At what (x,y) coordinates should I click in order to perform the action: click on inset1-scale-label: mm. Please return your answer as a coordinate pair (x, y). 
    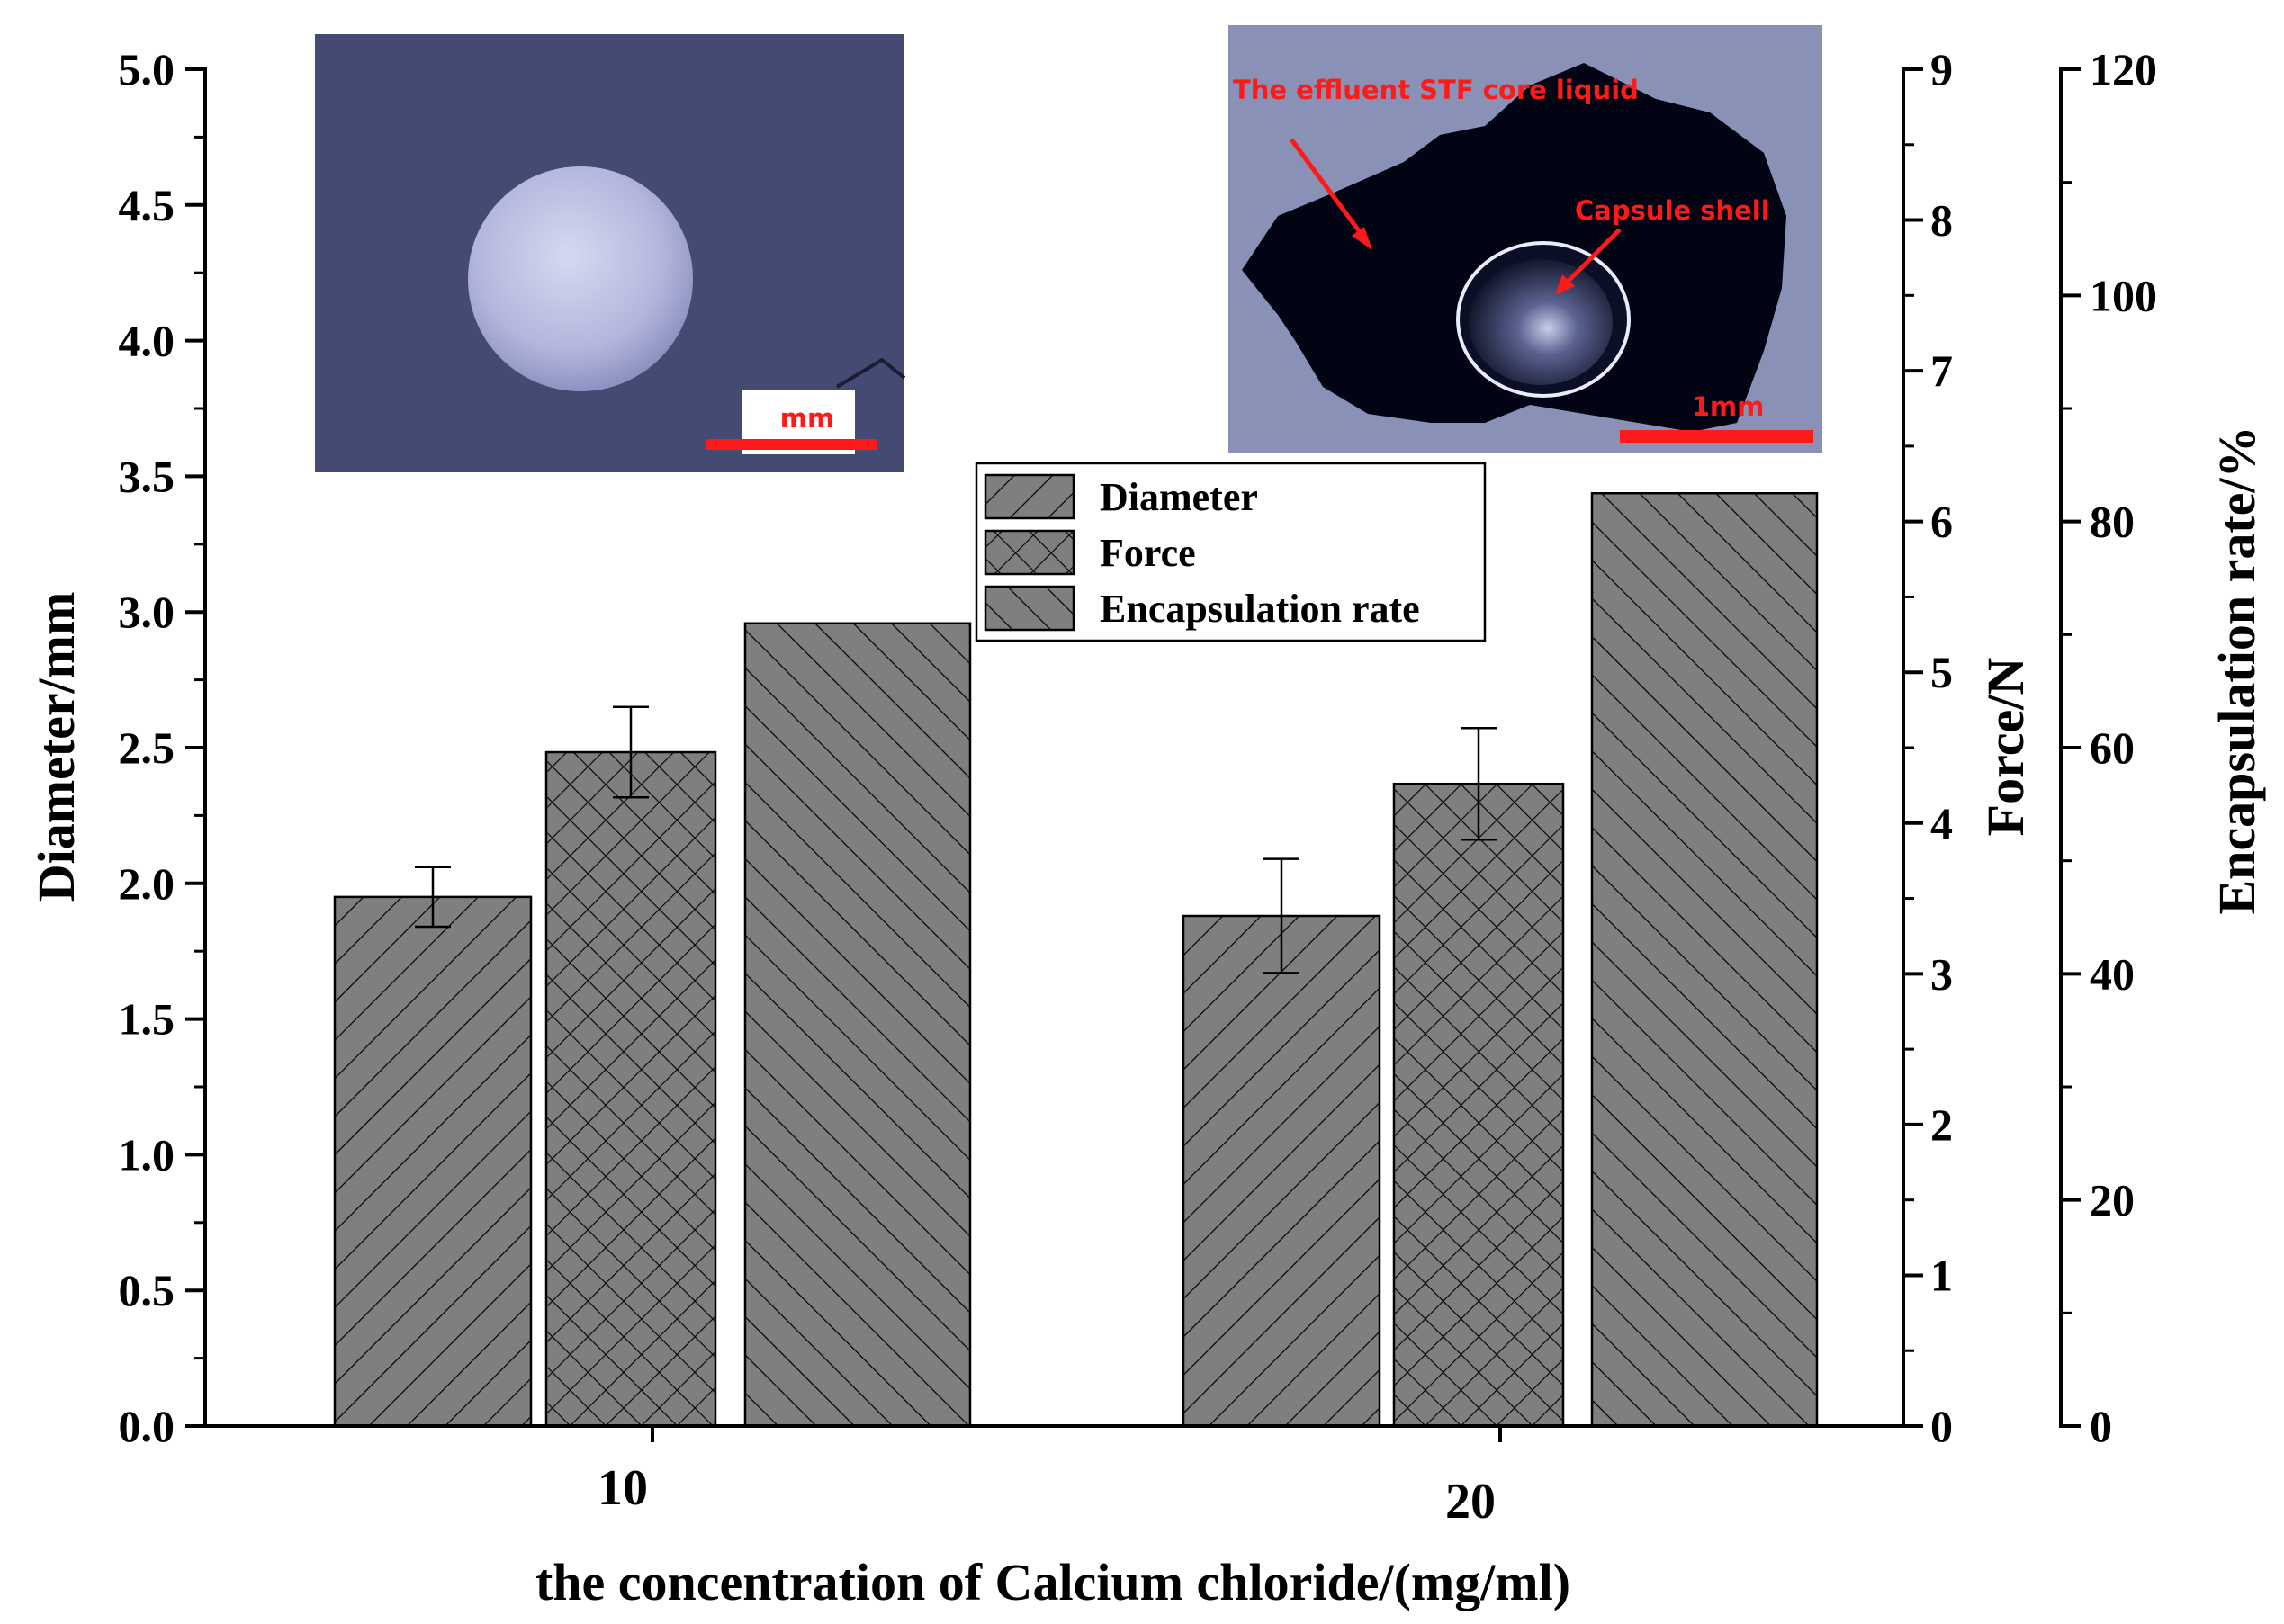
    Looking at the image, I should click on (807, 418).